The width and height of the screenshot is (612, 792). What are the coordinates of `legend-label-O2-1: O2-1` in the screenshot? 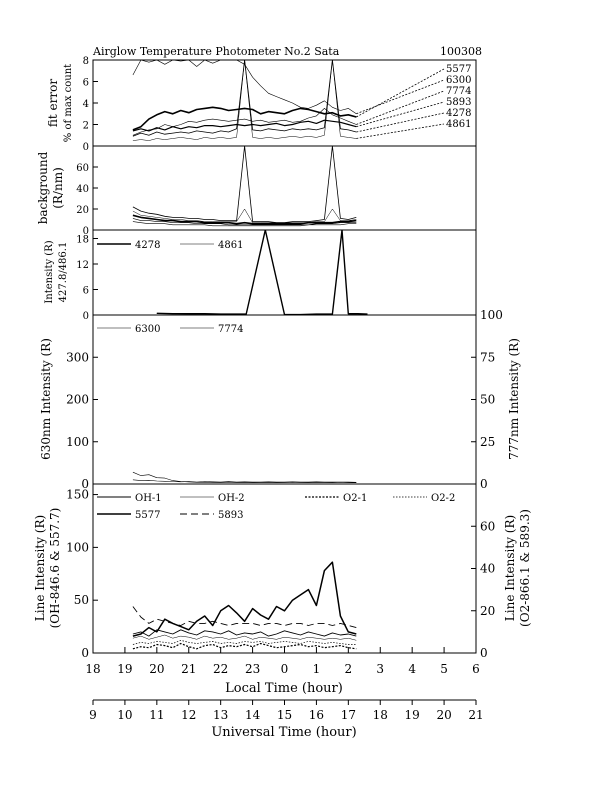 It's located at (355, 498).